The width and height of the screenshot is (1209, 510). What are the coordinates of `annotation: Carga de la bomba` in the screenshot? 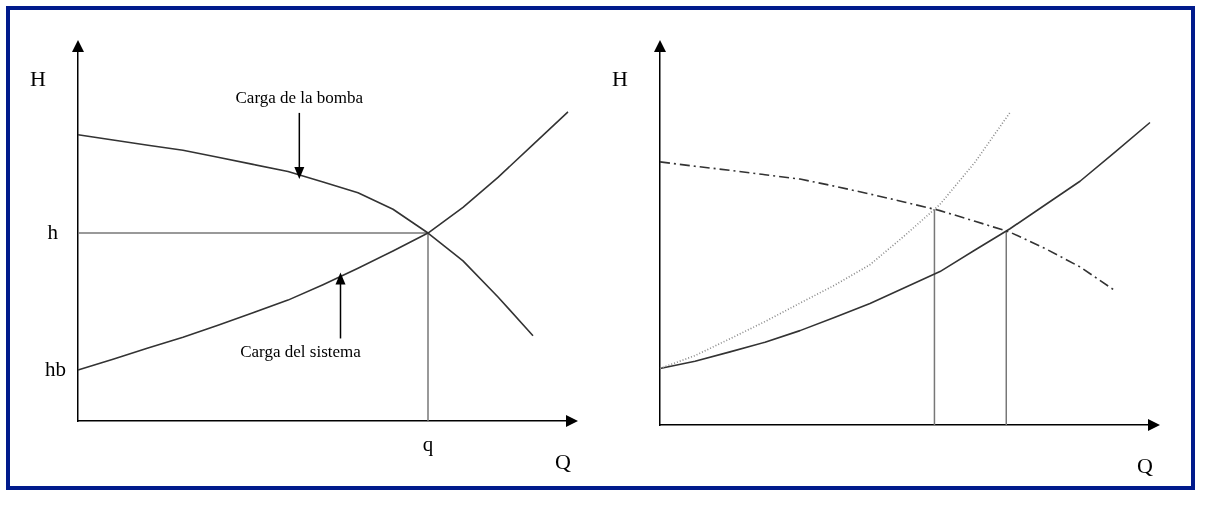 It's located at (299, 98).